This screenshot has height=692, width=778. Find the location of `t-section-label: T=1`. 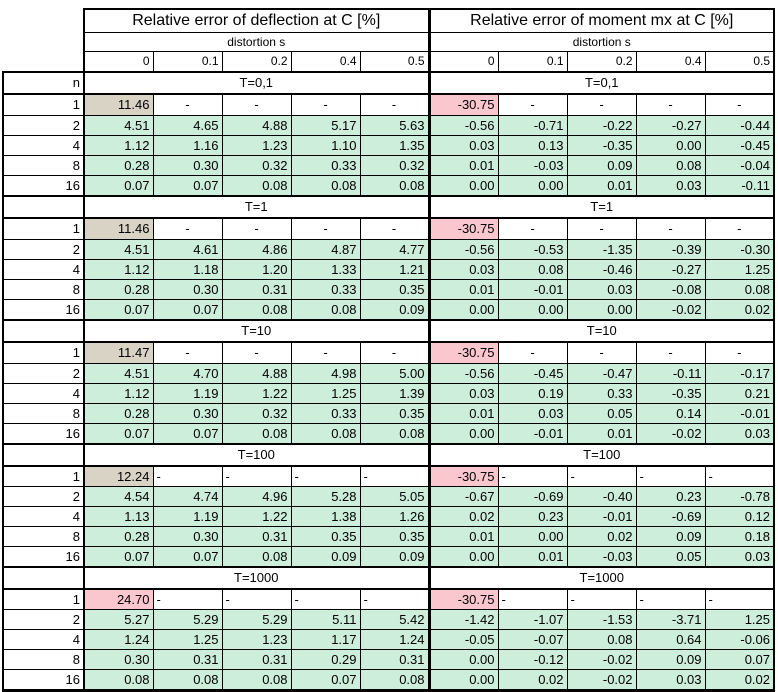

t-section-label: T=1 is located at coordinates (601, 206).